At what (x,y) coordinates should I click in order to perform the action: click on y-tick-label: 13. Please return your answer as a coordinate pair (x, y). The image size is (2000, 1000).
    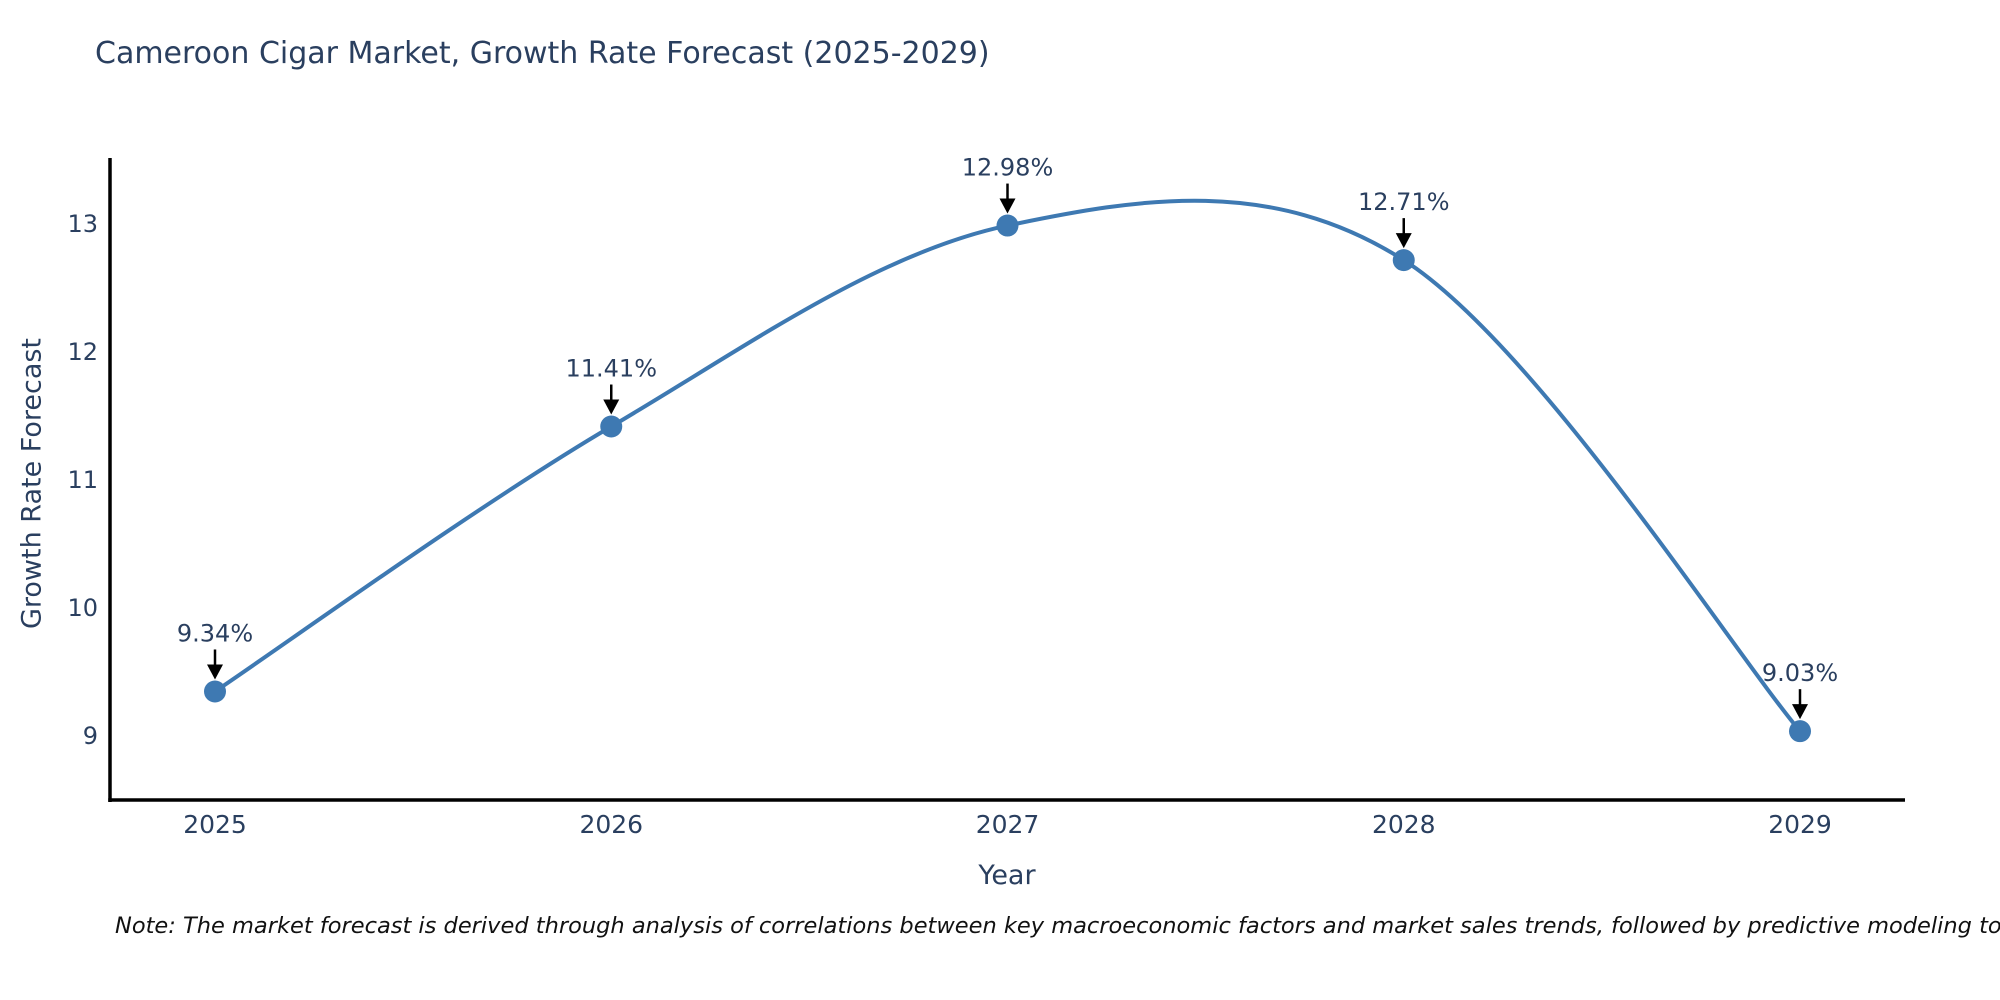
    Looking at the image, I should click on (82, 224).